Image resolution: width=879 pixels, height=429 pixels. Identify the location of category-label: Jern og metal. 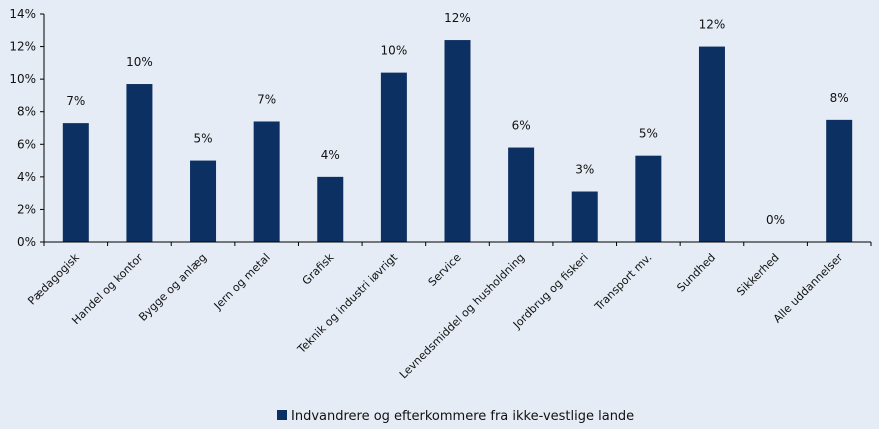
(242, 282).